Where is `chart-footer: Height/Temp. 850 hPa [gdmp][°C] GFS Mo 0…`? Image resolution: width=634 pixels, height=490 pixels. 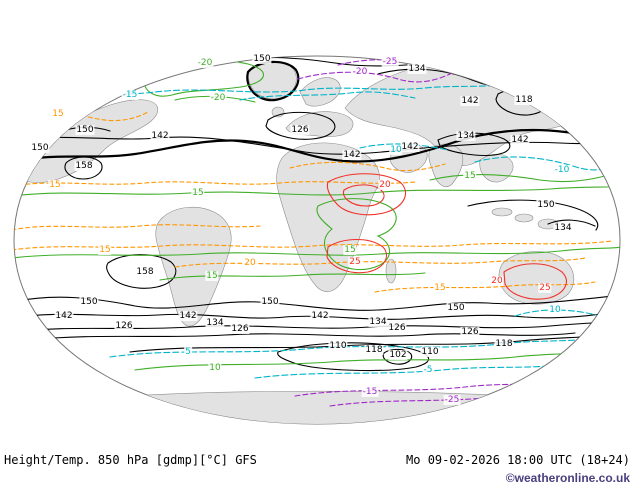 chart-footer: Height/Temp. 850 hPa [gdmp][°C] GFS Mo 0… is located at coordinates (317, 462).